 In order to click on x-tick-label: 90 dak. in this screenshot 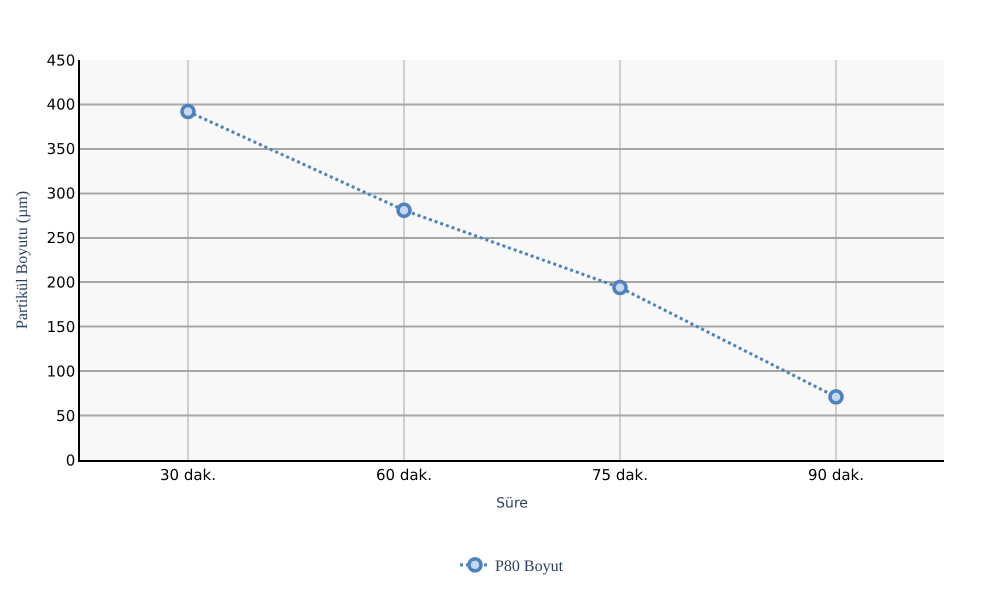, I will do `click(836, 475)`.